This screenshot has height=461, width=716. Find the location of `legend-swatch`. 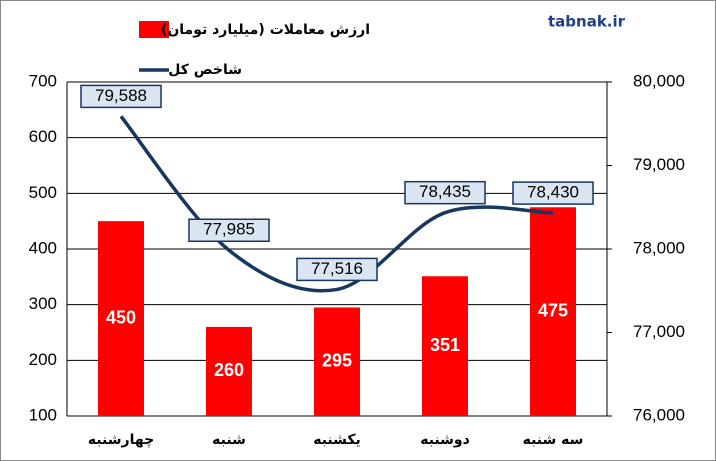

legend-swatch is located at coordinates (154, 29).